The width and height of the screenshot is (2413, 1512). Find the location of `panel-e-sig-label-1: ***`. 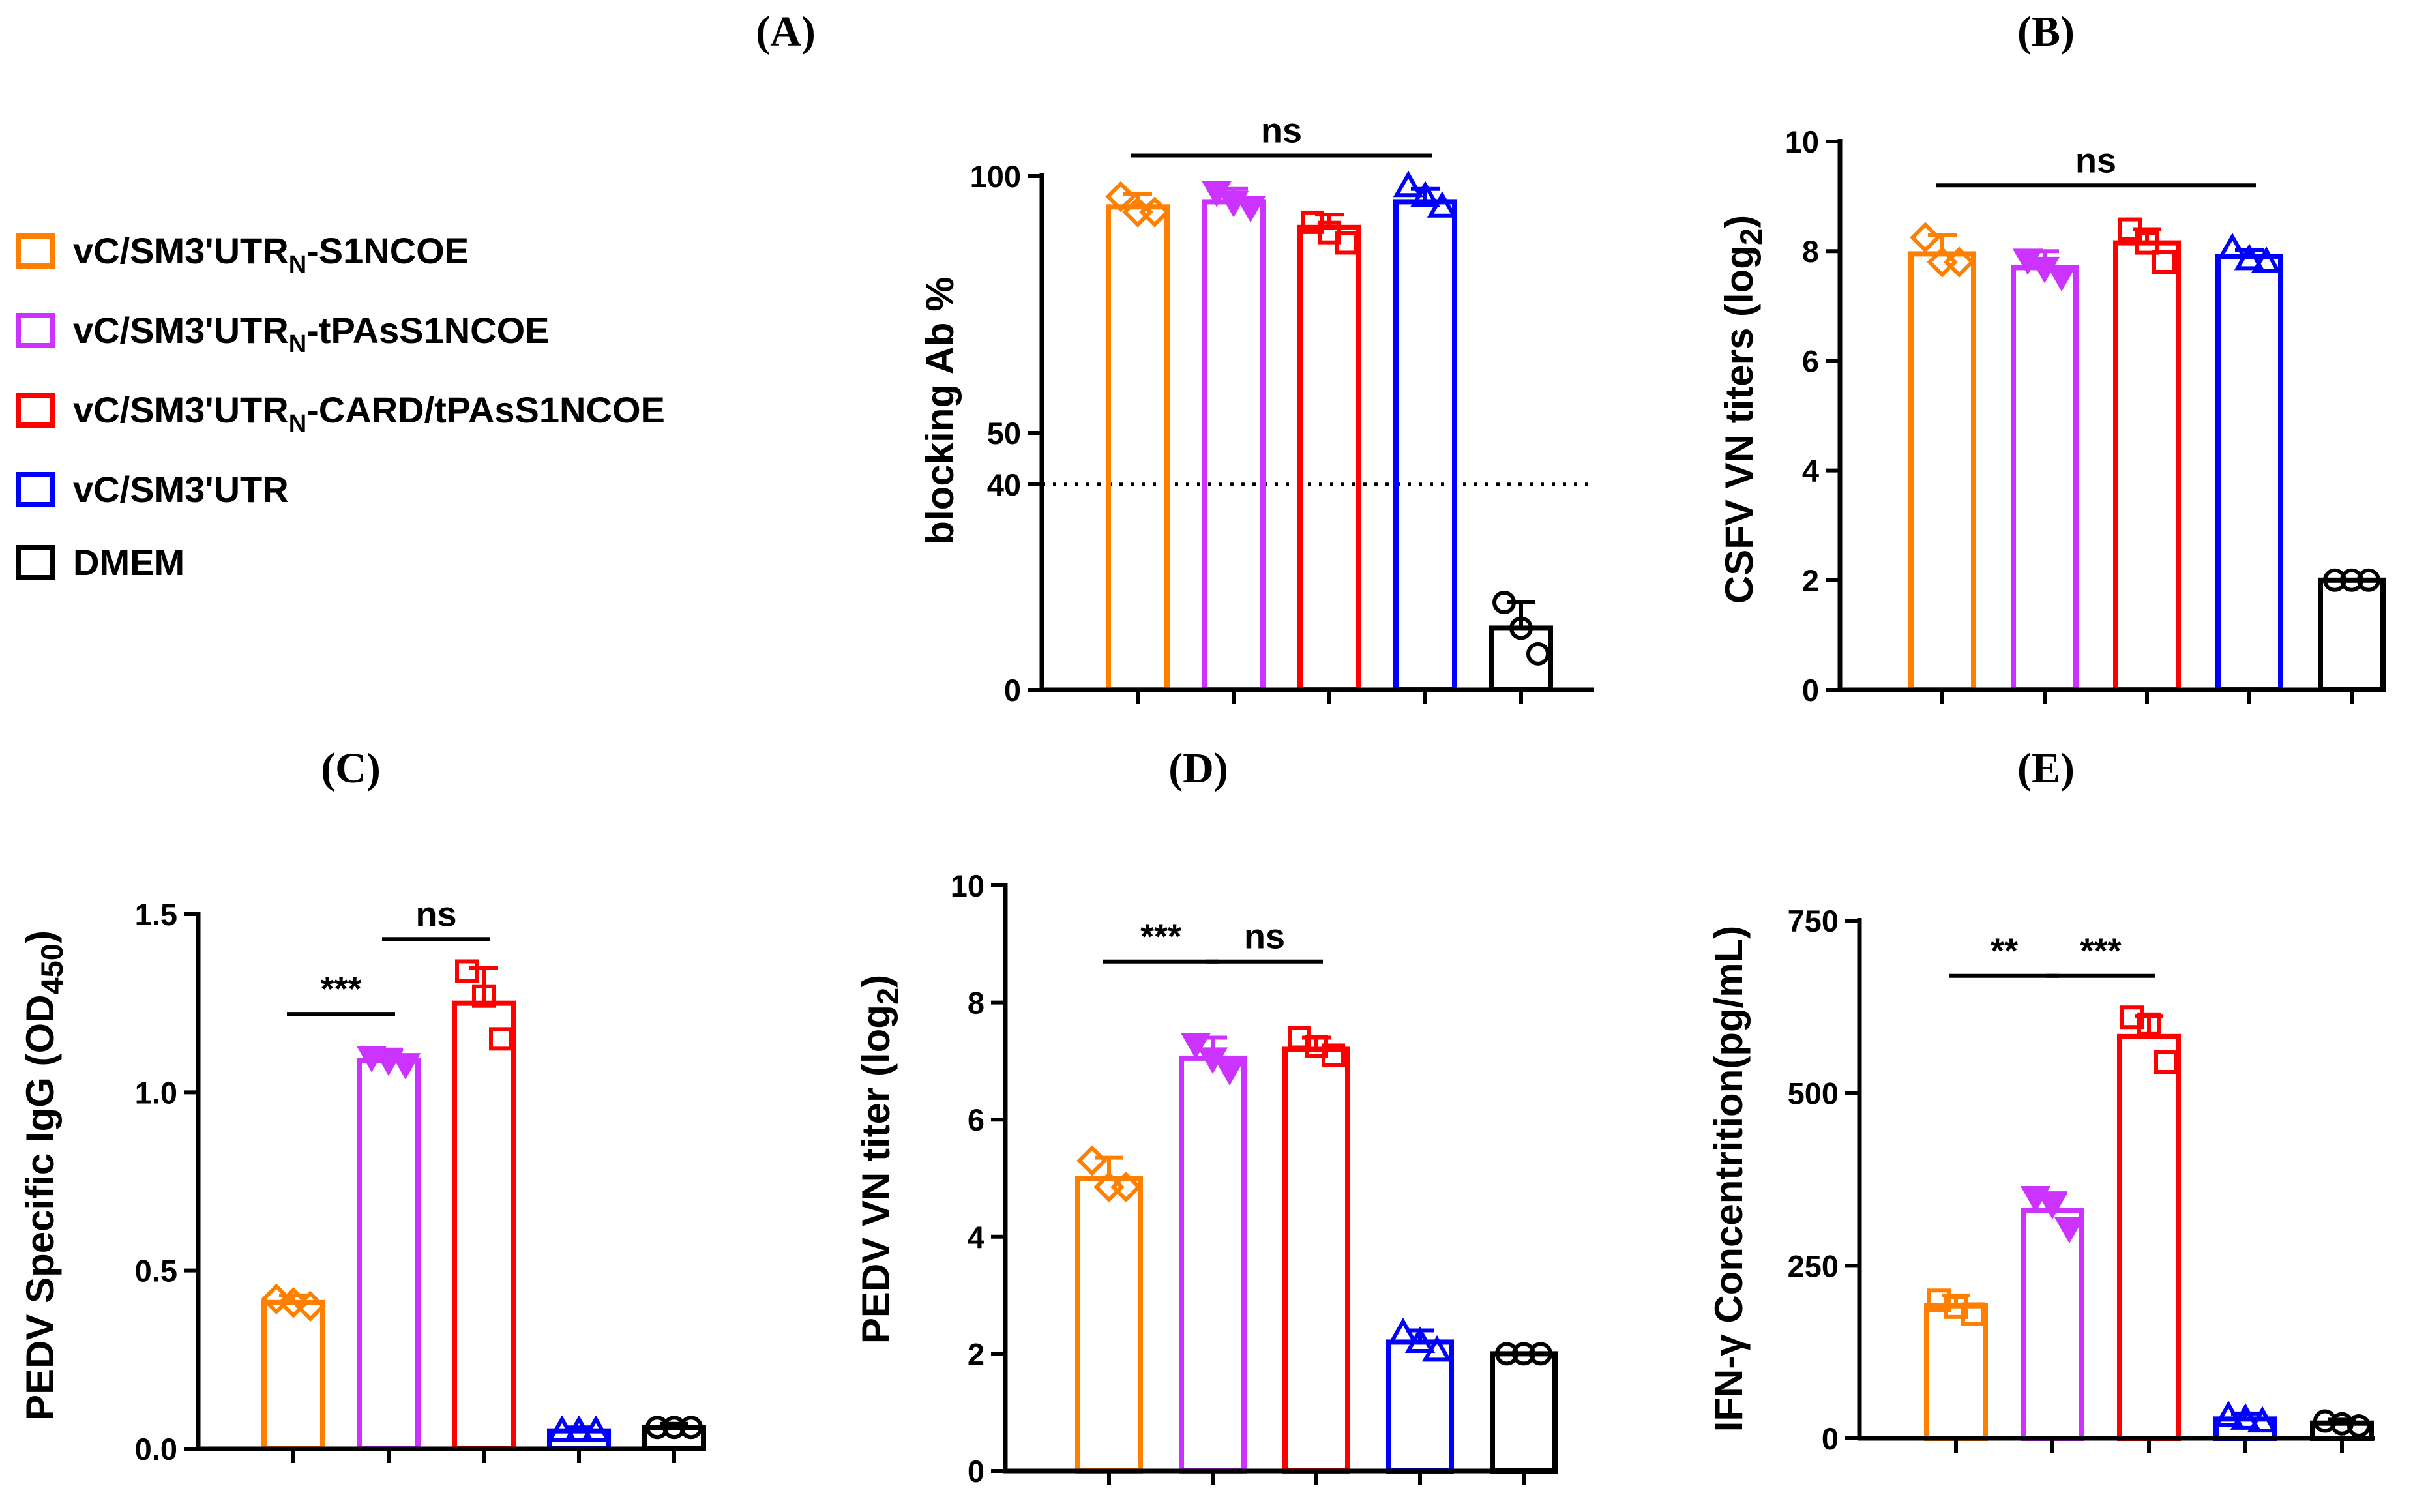

panel-e-sig-label-1: *** is located at coordinates (2100, 951).